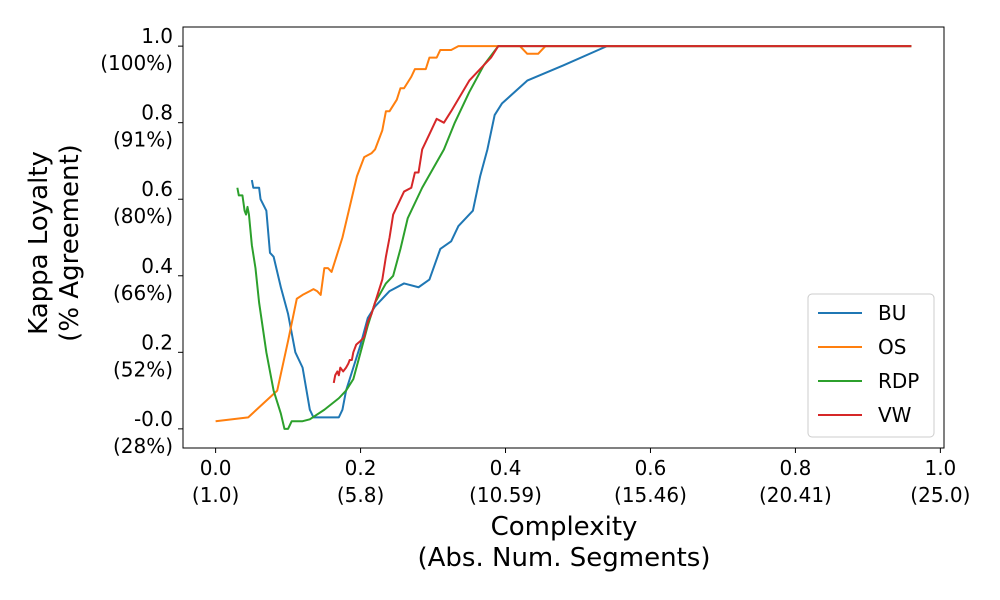 Image resolution: width=1000 pixels, height=600 pixels. Describe the element at coordinates (564, 527) in the screenshot. I see `x-axis-label-line1: Complexity` at that location.